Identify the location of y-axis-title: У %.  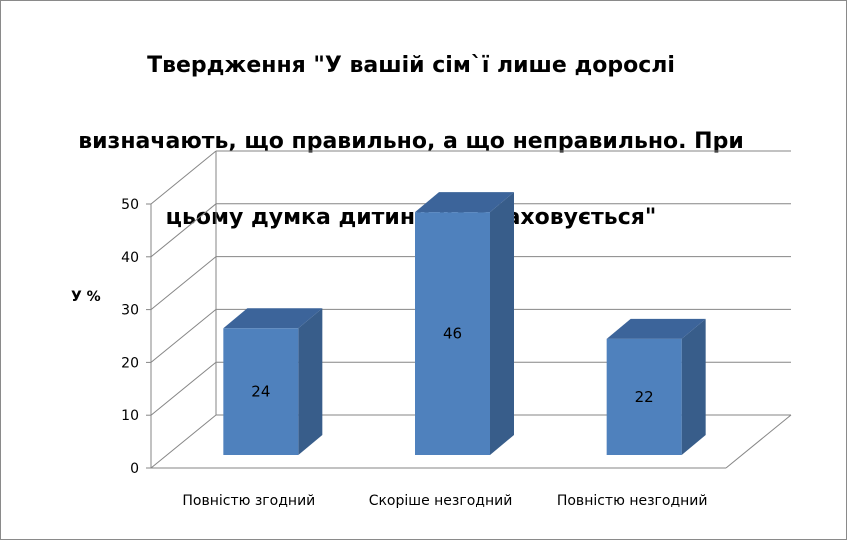
(86, 297).